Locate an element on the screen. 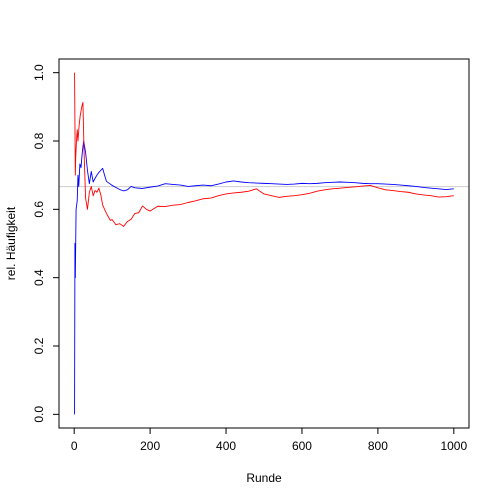 The width and height of the screenshot is (500, 500). y-axis-title: rel. Häufigkeit is located at coordinates (11, 243).